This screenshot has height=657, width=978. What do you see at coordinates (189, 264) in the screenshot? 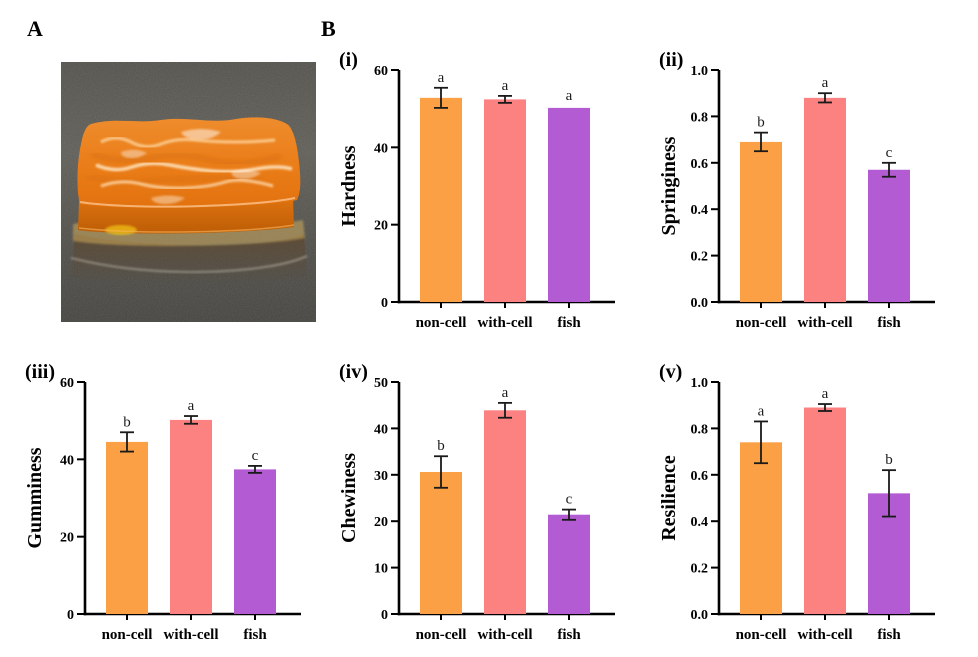
I see `reflection-rim-highlight` at bounding box center [189, 264].